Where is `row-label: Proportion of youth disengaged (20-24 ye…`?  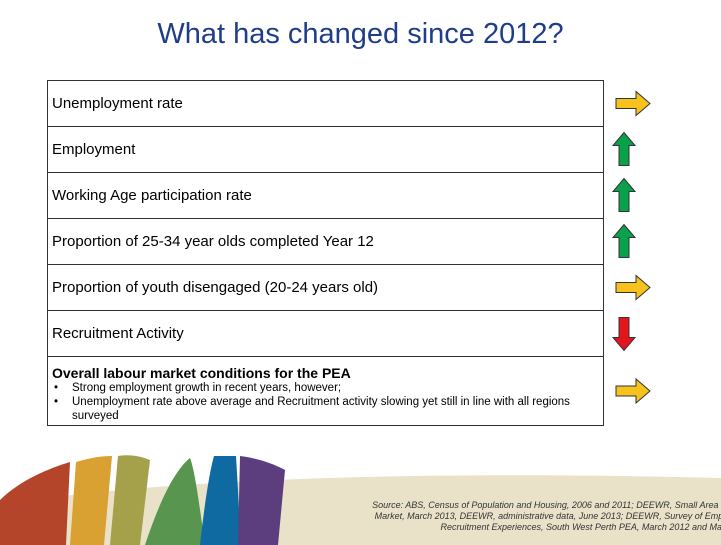 row-label: Proportion of youth disengaged (20-24 ye… is located at coordinates (325, 287).